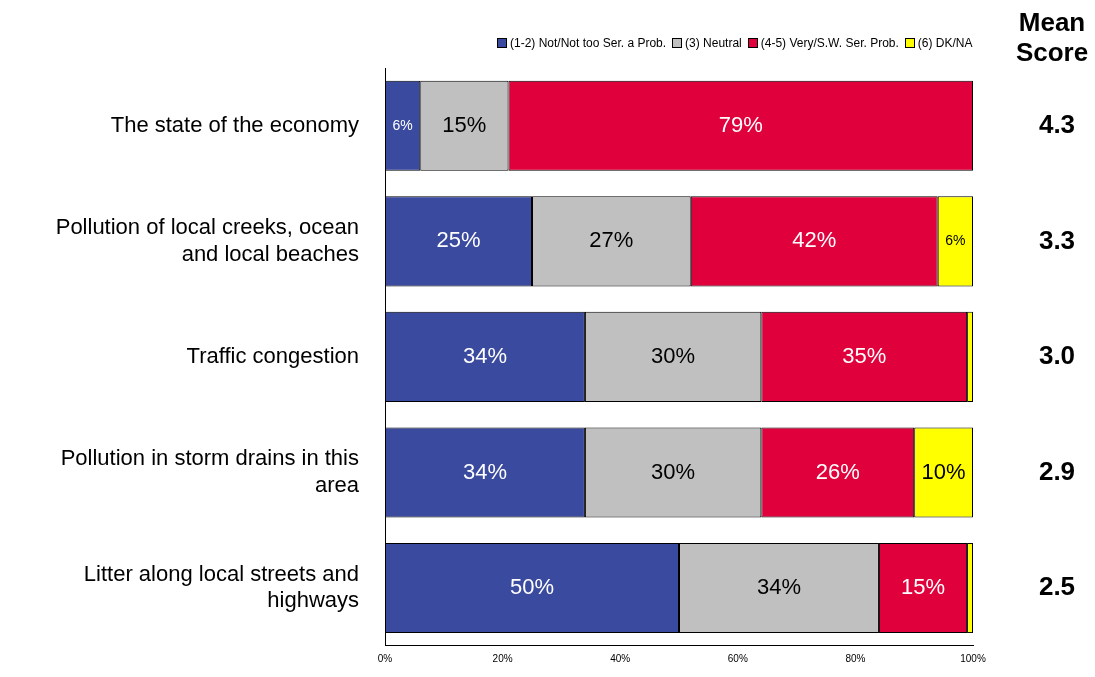 The image size is (1095, 677). I want to click on data-label: 50%, so click(532, 587).